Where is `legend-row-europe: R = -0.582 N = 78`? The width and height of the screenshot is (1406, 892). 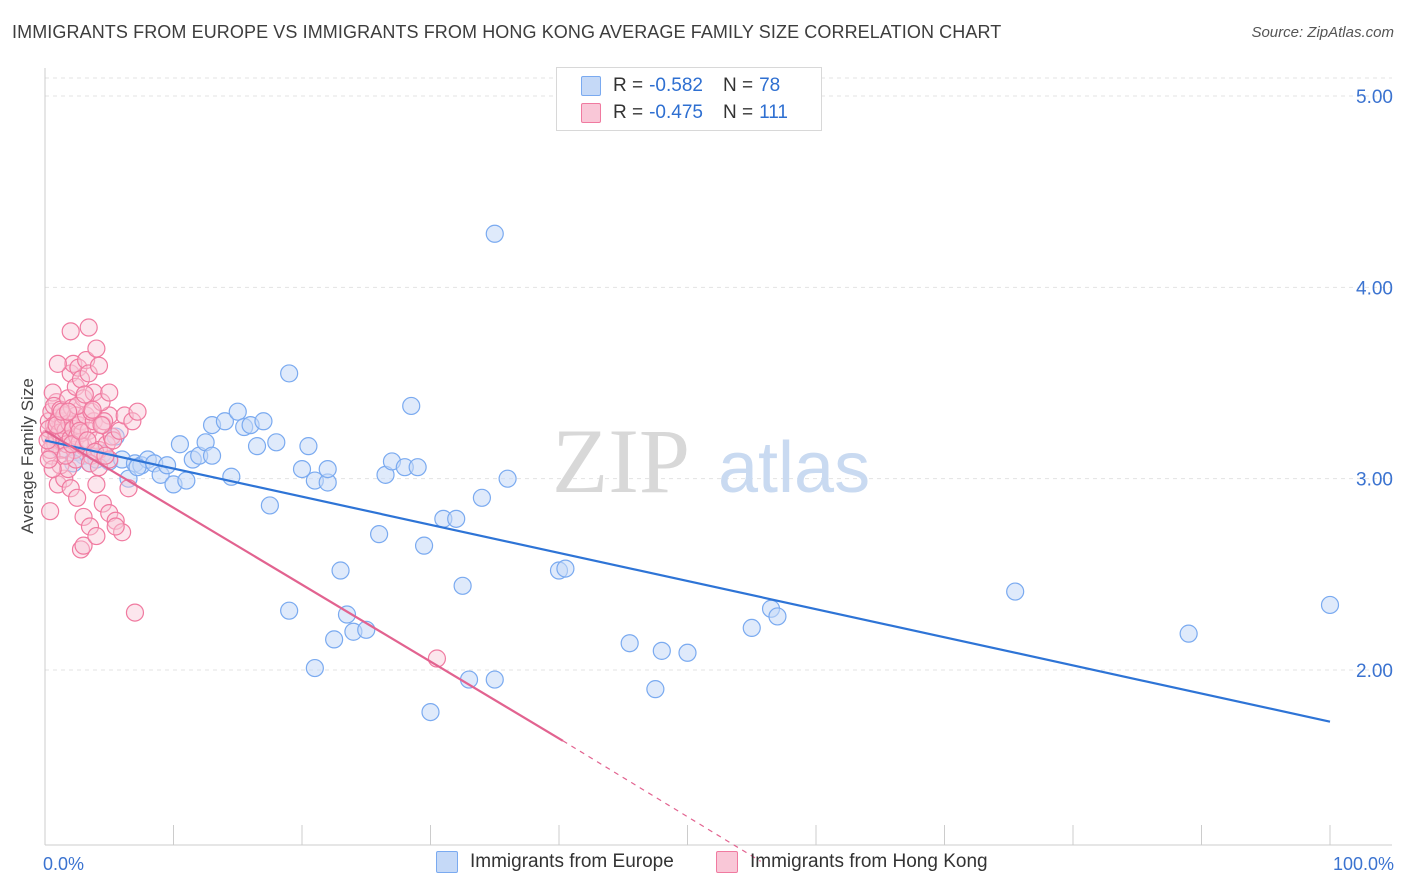 legend-row-europe: R = -0.582 N = 78 is located at coordinates (680, 86).